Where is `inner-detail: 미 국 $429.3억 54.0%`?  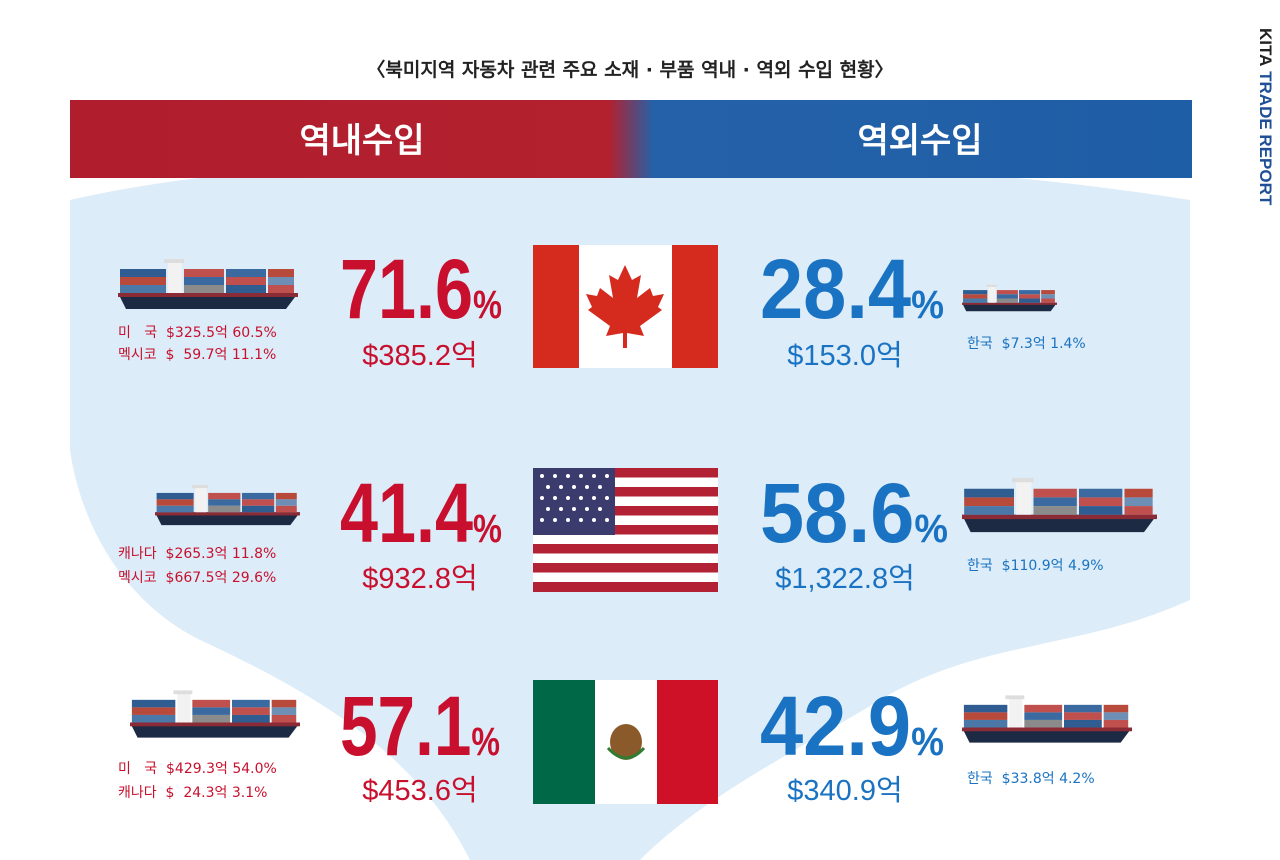
inner-detail: 미 국 $429.3억 54.0% is located at coordinates (197, 769).